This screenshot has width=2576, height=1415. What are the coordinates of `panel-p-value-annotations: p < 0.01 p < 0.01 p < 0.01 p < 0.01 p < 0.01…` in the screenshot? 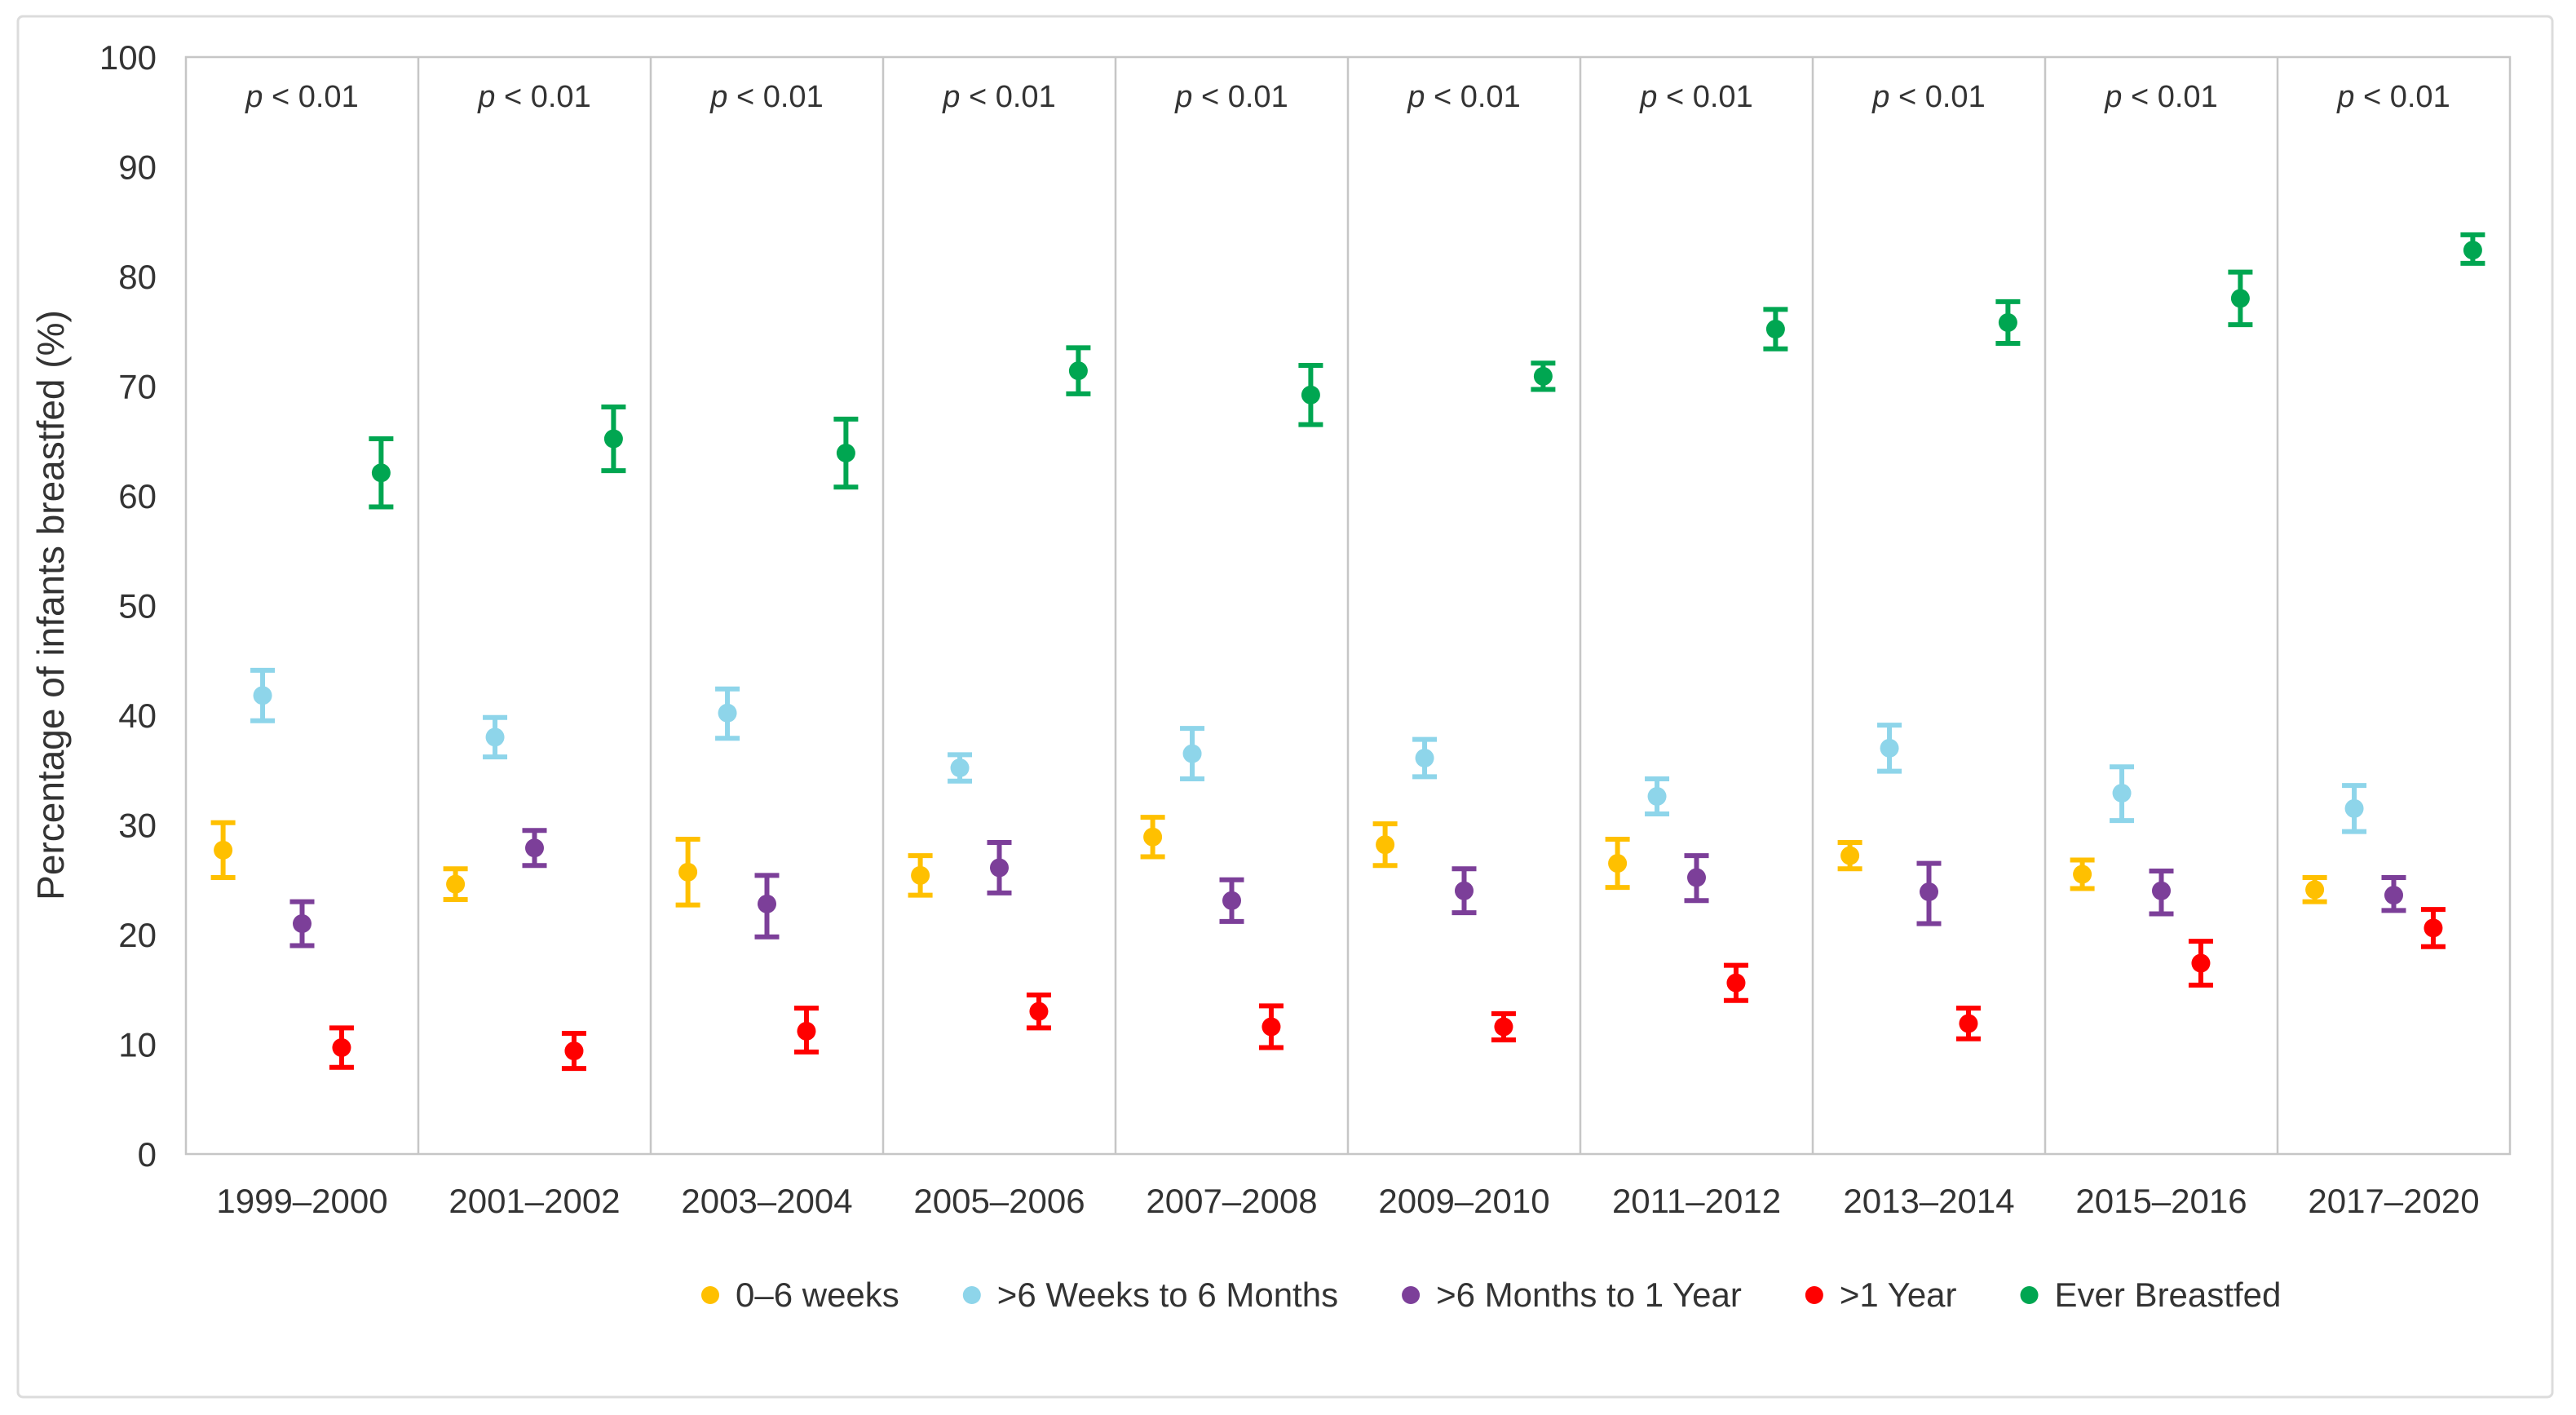 It's located at (1347, 97).